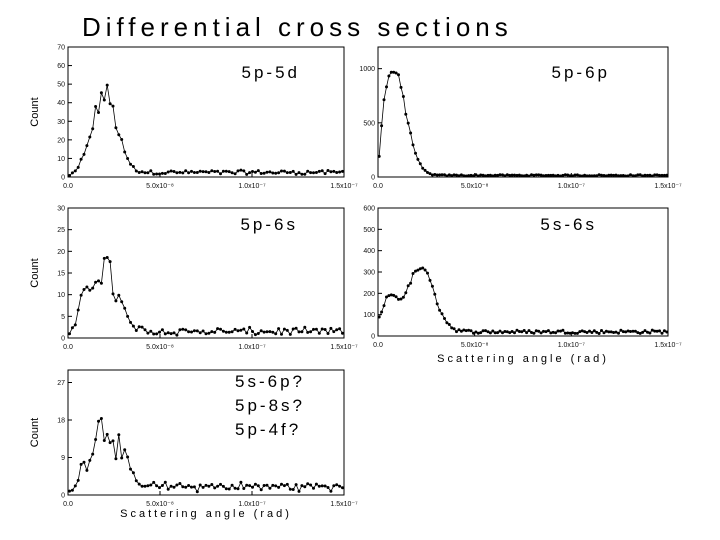 Image resolution: width=720 pixels, height=540 pixels. I want to click on y-tick-label: 200, so click(369, 294).